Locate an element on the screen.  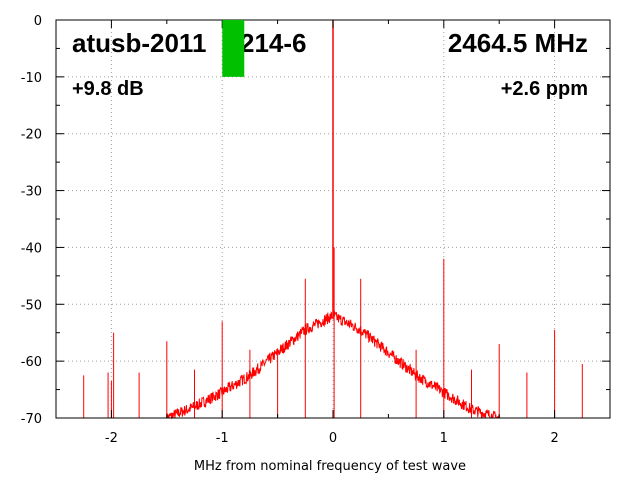
y-tick-label: -70 is located at coordinates (31, 419).